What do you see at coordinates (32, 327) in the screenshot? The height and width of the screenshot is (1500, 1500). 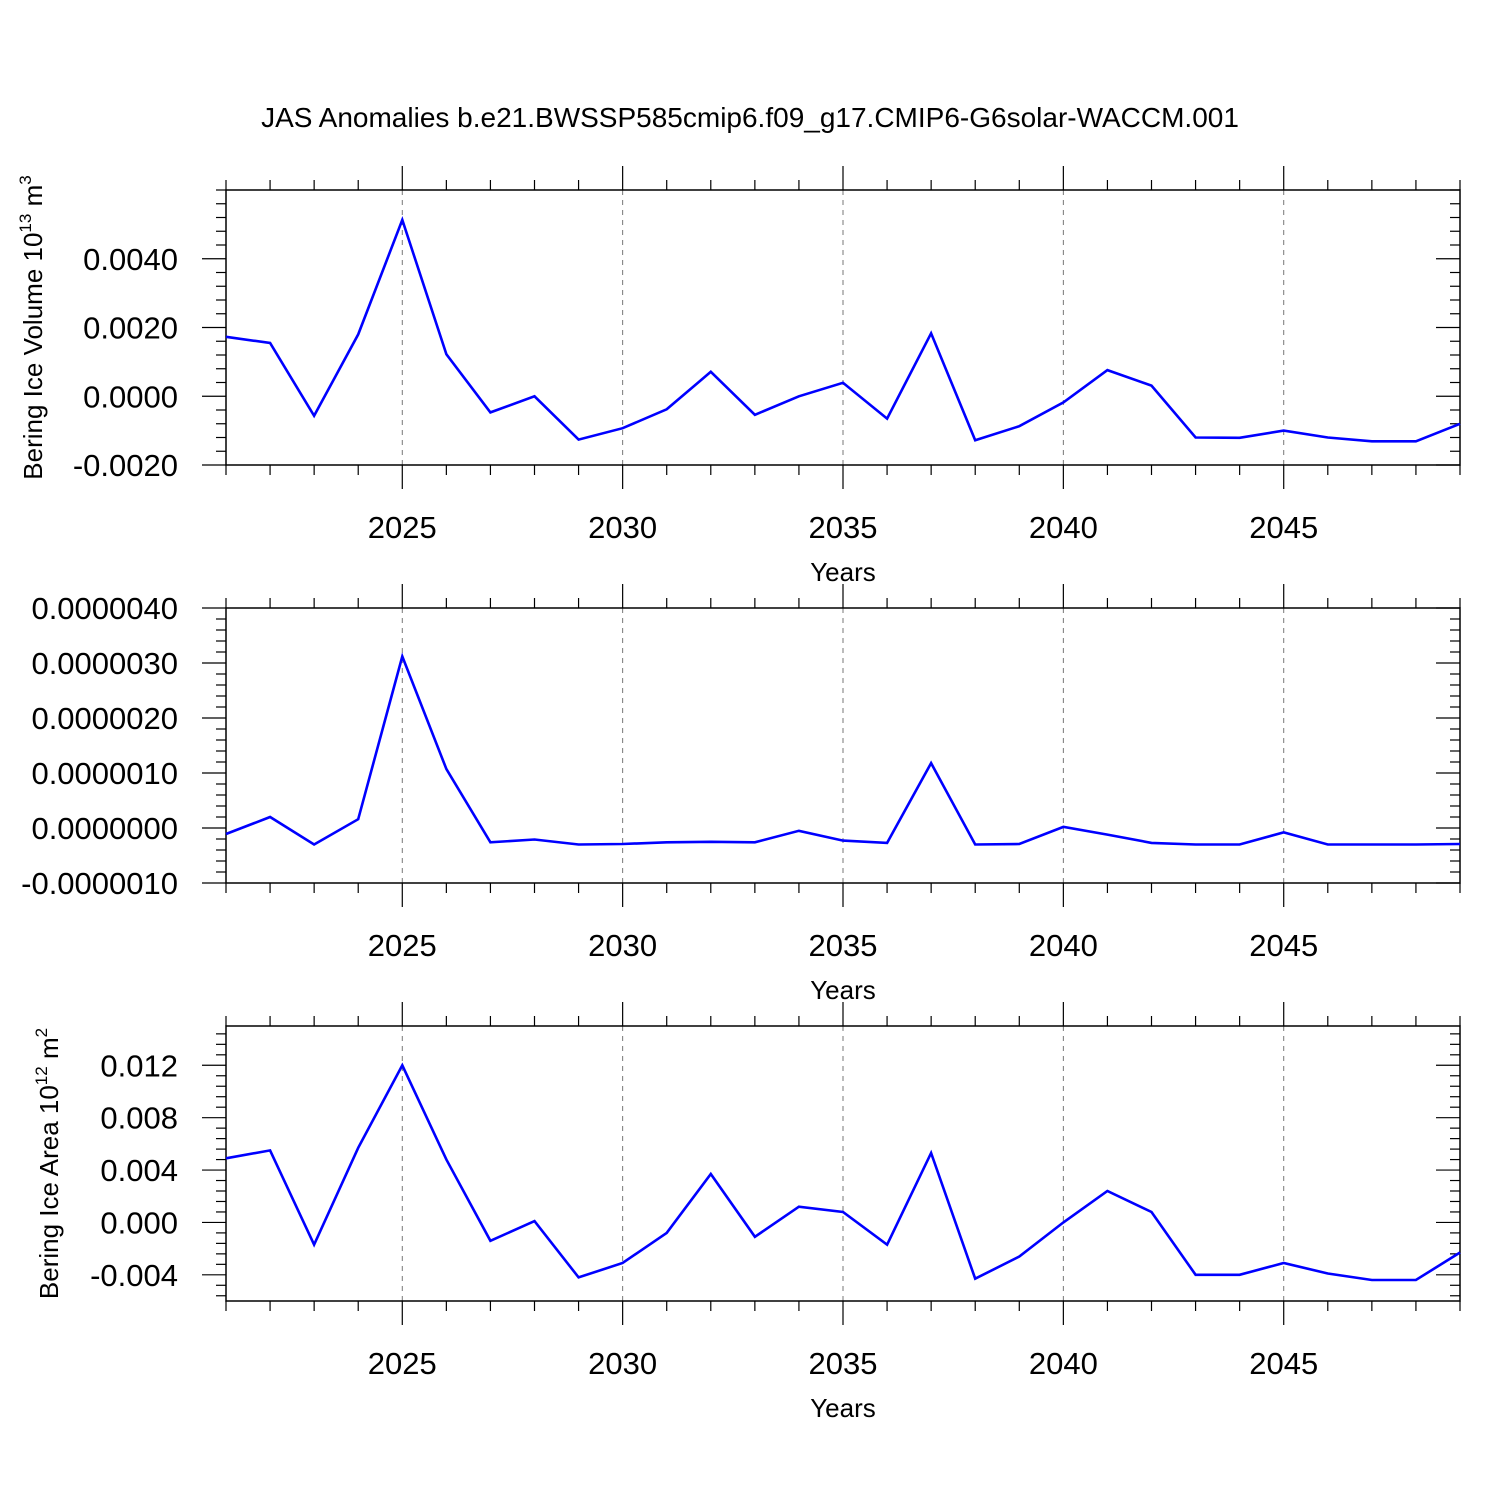 I see `y-axis-title: Bering Ice Volume 1013 m3` at bounding box center [32, 327].